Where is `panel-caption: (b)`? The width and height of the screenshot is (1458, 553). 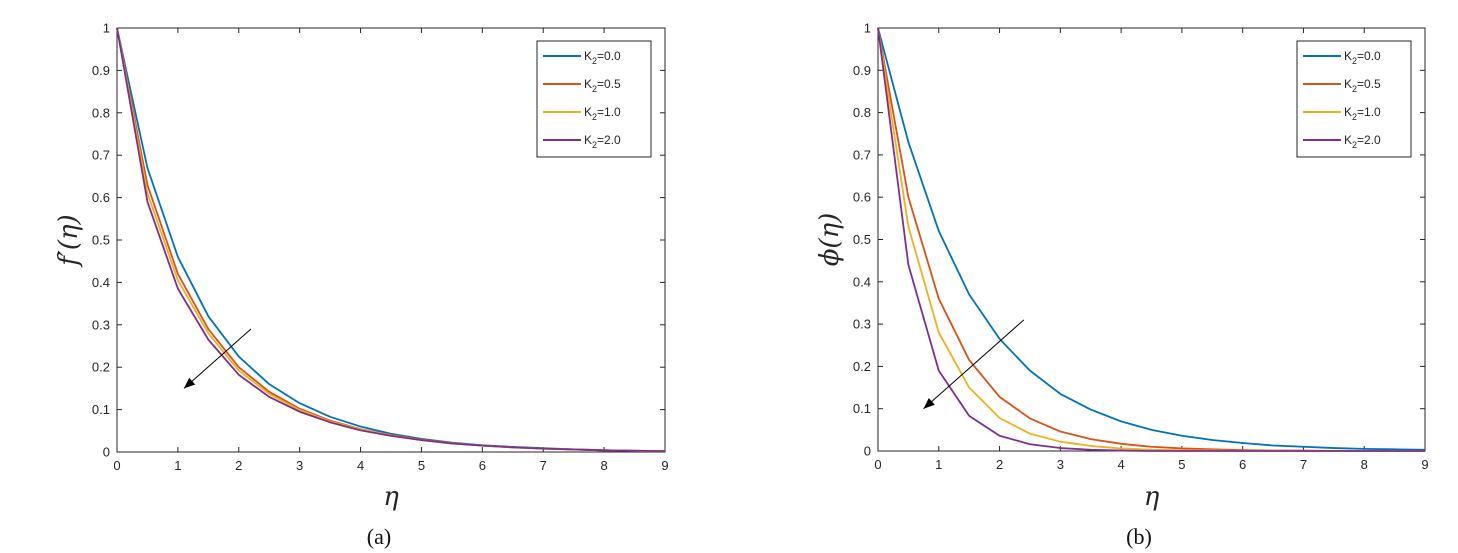
panel-caption: (b) is located at coordinates (1139, 536).